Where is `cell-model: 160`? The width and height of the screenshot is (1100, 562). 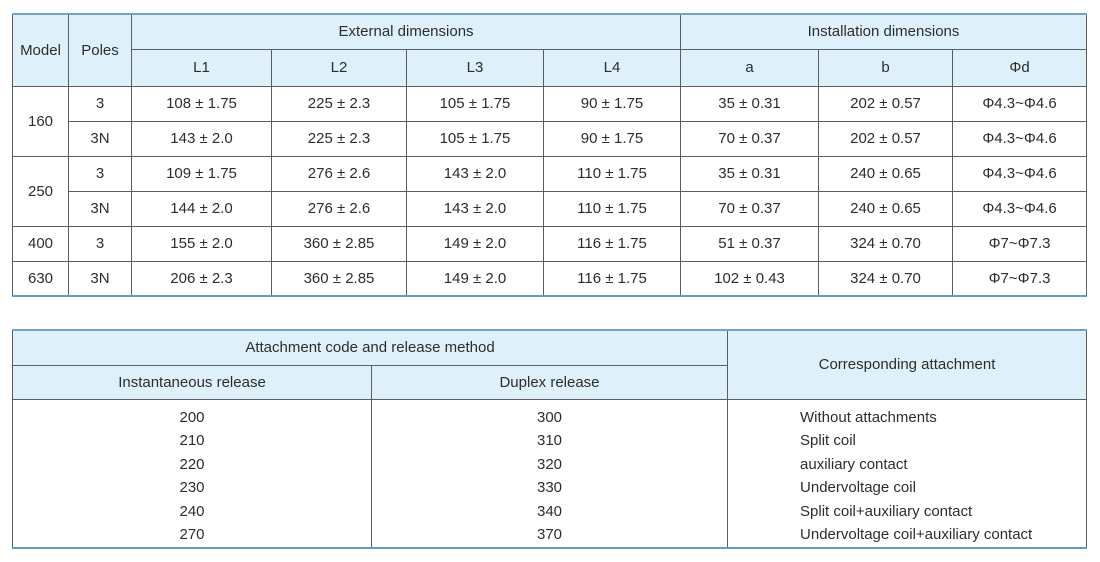 cell-model: 160 is located at coordinates (40, 121).